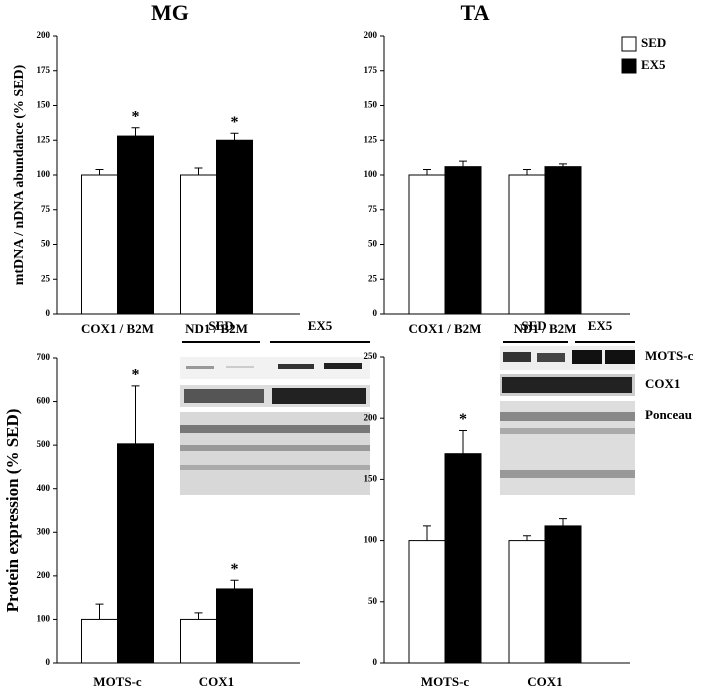 Image resolution: width=709 pixels, height=689 pixels. What do you see at coordinates (44, 401) in the screenshot?
I see `y-tick-label: 600` at bounding box center [44, 401].